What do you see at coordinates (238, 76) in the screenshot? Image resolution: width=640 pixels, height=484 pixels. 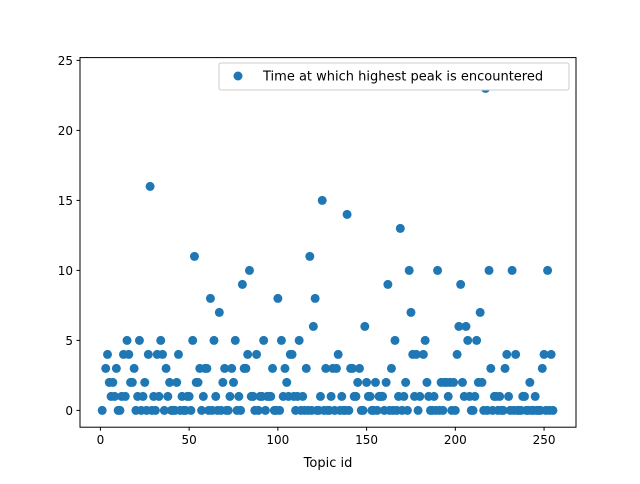 I see `legend-marker` at bounding box center [238, 76].